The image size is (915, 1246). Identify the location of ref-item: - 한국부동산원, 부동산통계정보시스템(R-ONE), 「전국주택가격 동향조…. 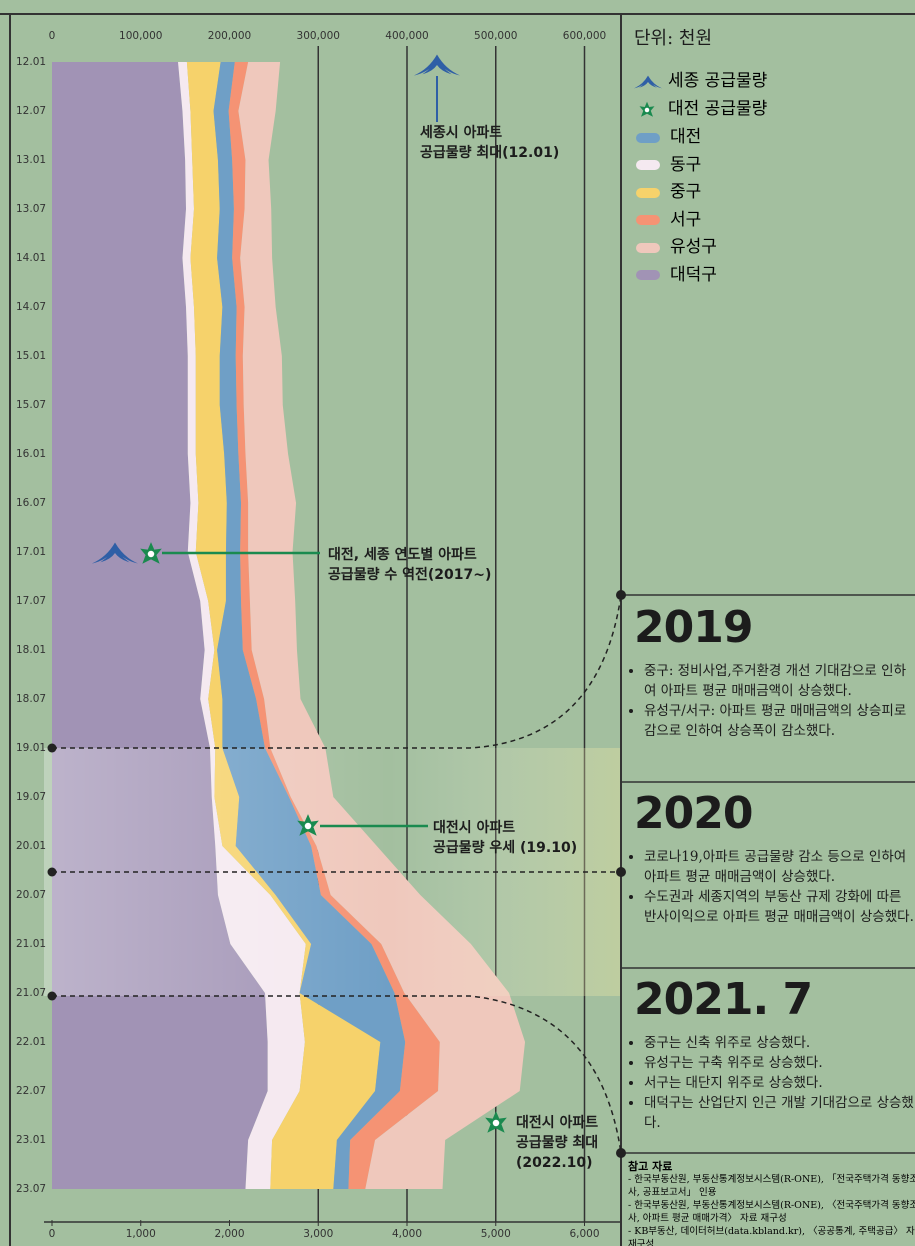
(771, 1186).